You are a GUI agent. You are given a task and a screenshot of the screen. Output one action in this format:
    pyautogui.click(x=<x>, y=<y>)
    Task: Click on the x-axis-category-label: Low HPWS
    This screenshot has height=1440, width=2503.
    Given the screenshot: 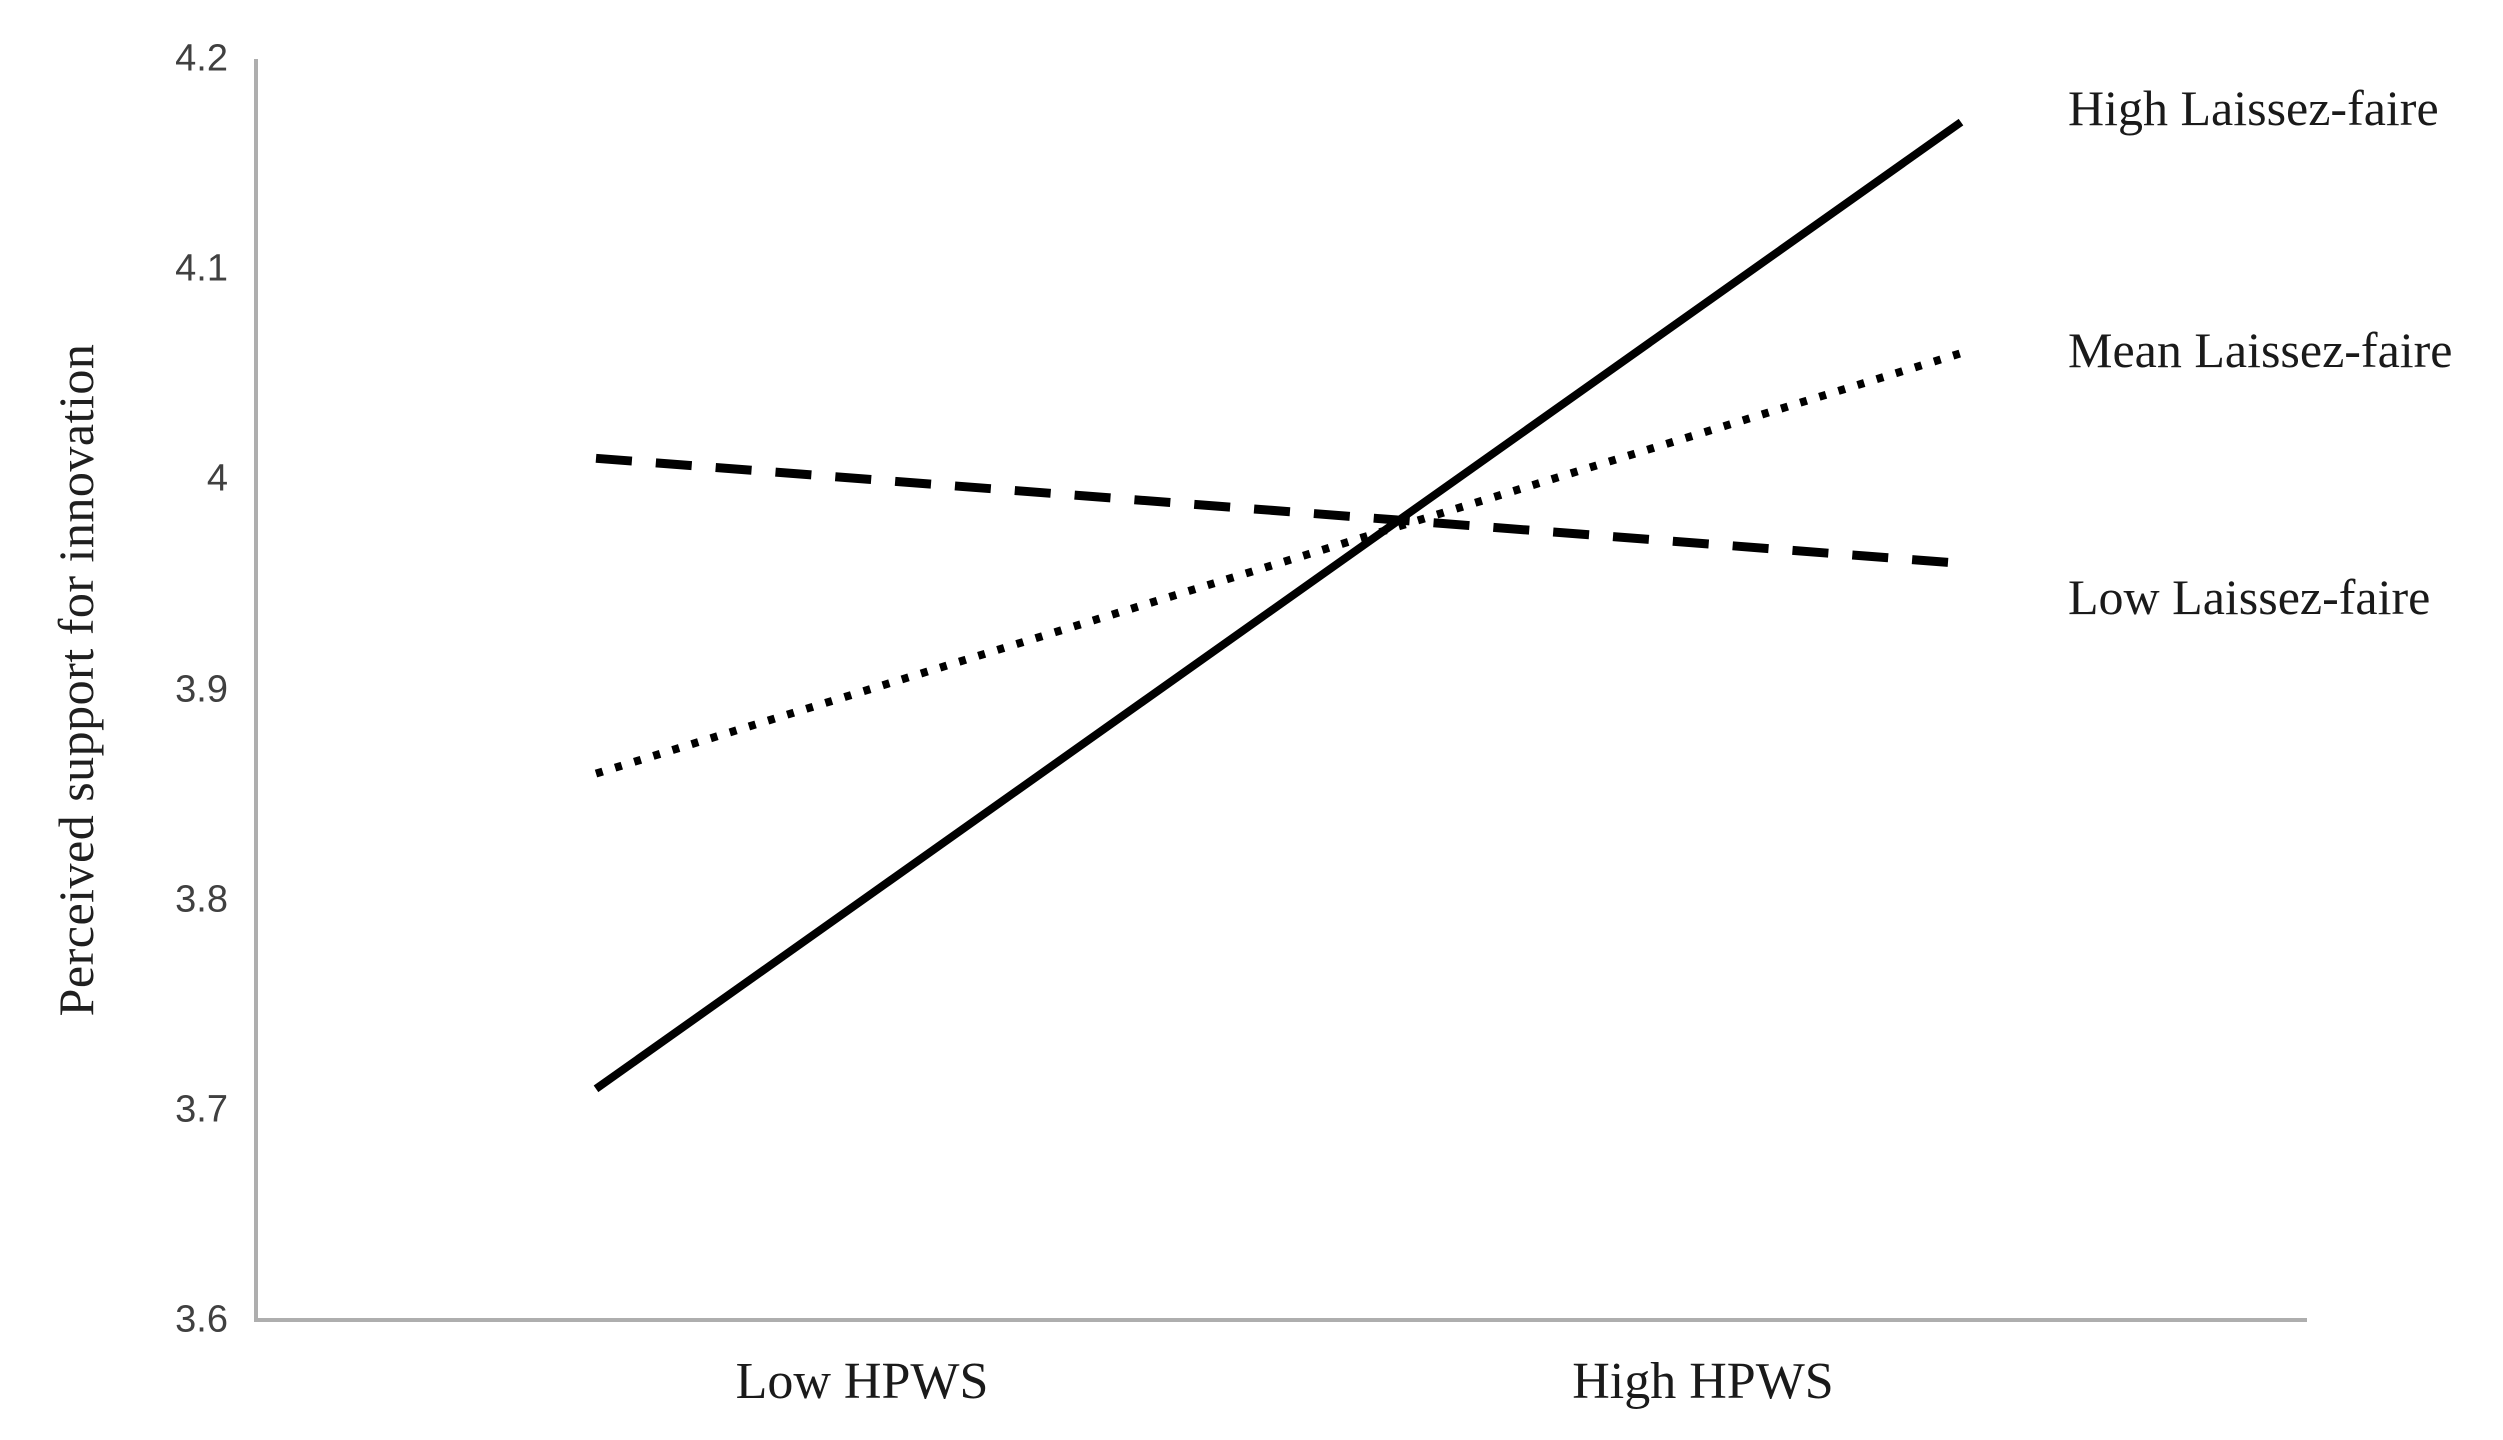 What is the action you would take?
    pyautogui.click(x=862, y=1381)
    